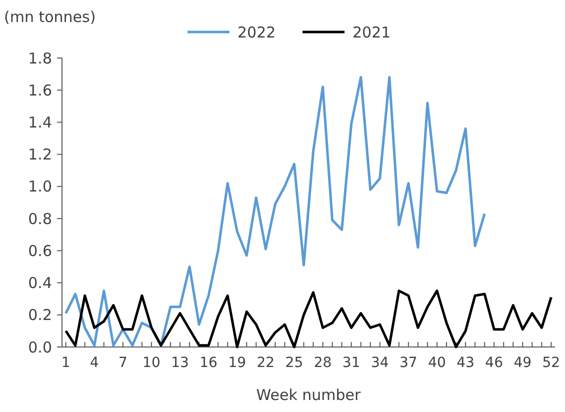  What do you see at coordinates (40, 90) in the screenshot?
I see `y-tick-label: 1.6` at bounding box center [40, 90].